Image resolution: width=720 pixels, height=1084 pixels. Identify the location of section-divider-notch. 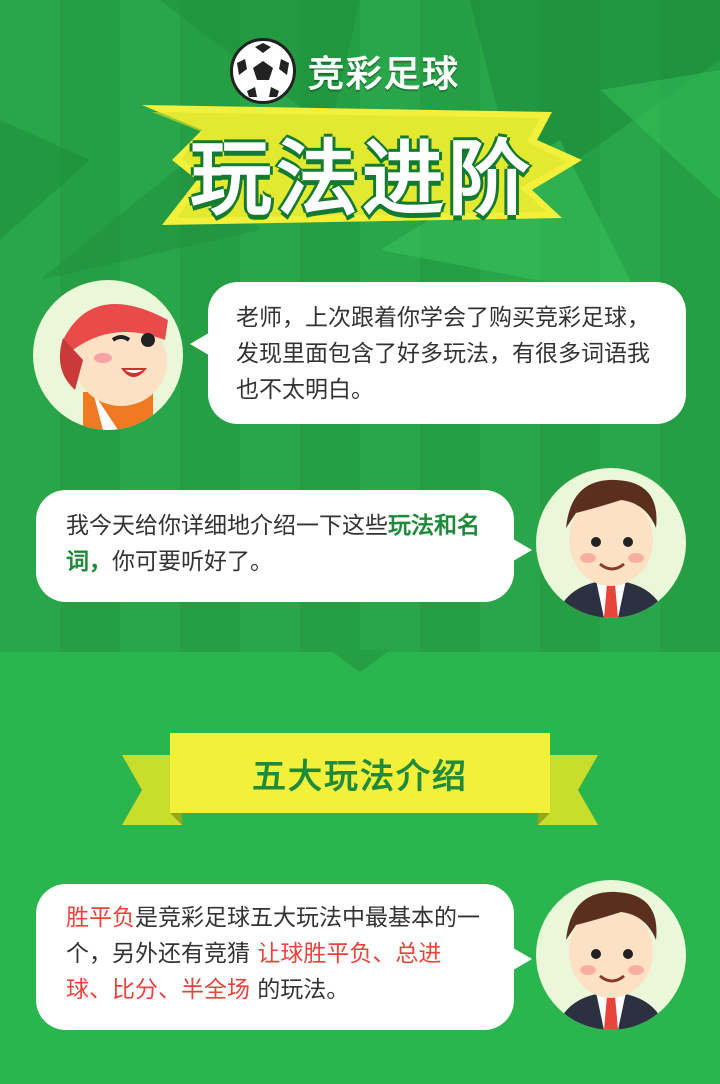
(360, 661).